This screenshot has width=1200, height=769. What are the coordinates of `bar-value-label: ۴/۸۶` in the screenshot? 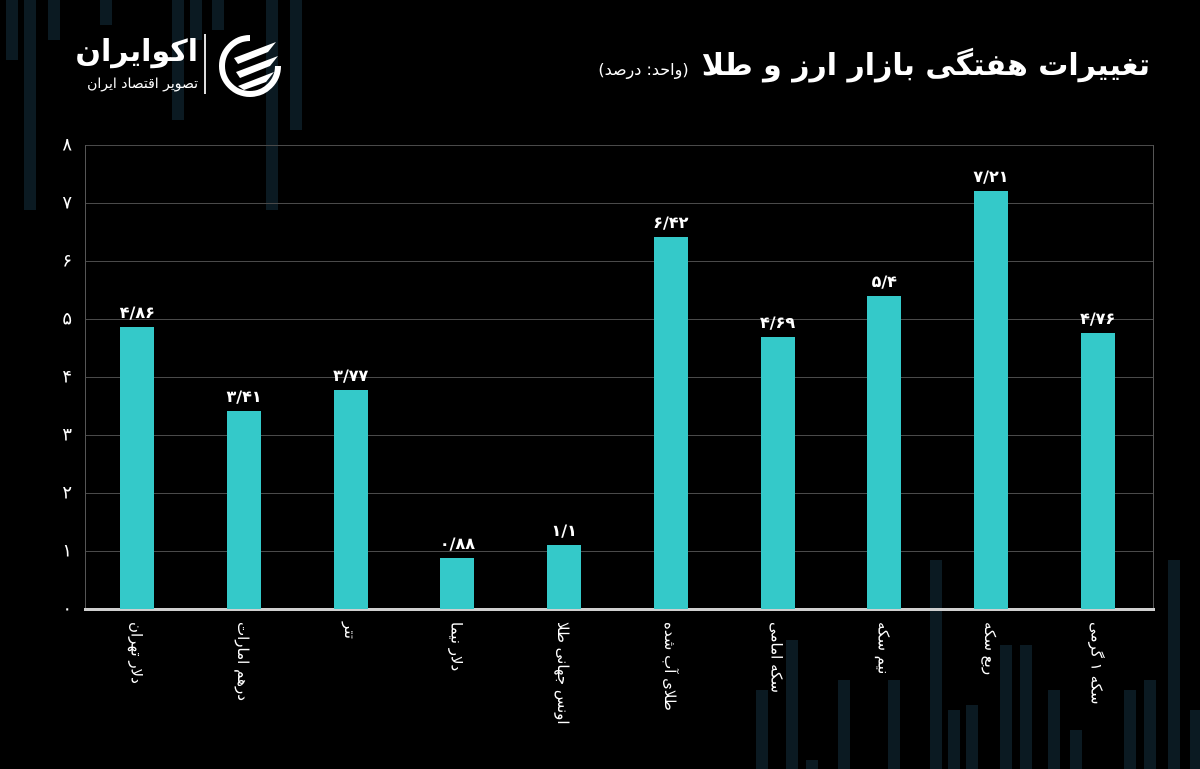 It's located at (137, 313).